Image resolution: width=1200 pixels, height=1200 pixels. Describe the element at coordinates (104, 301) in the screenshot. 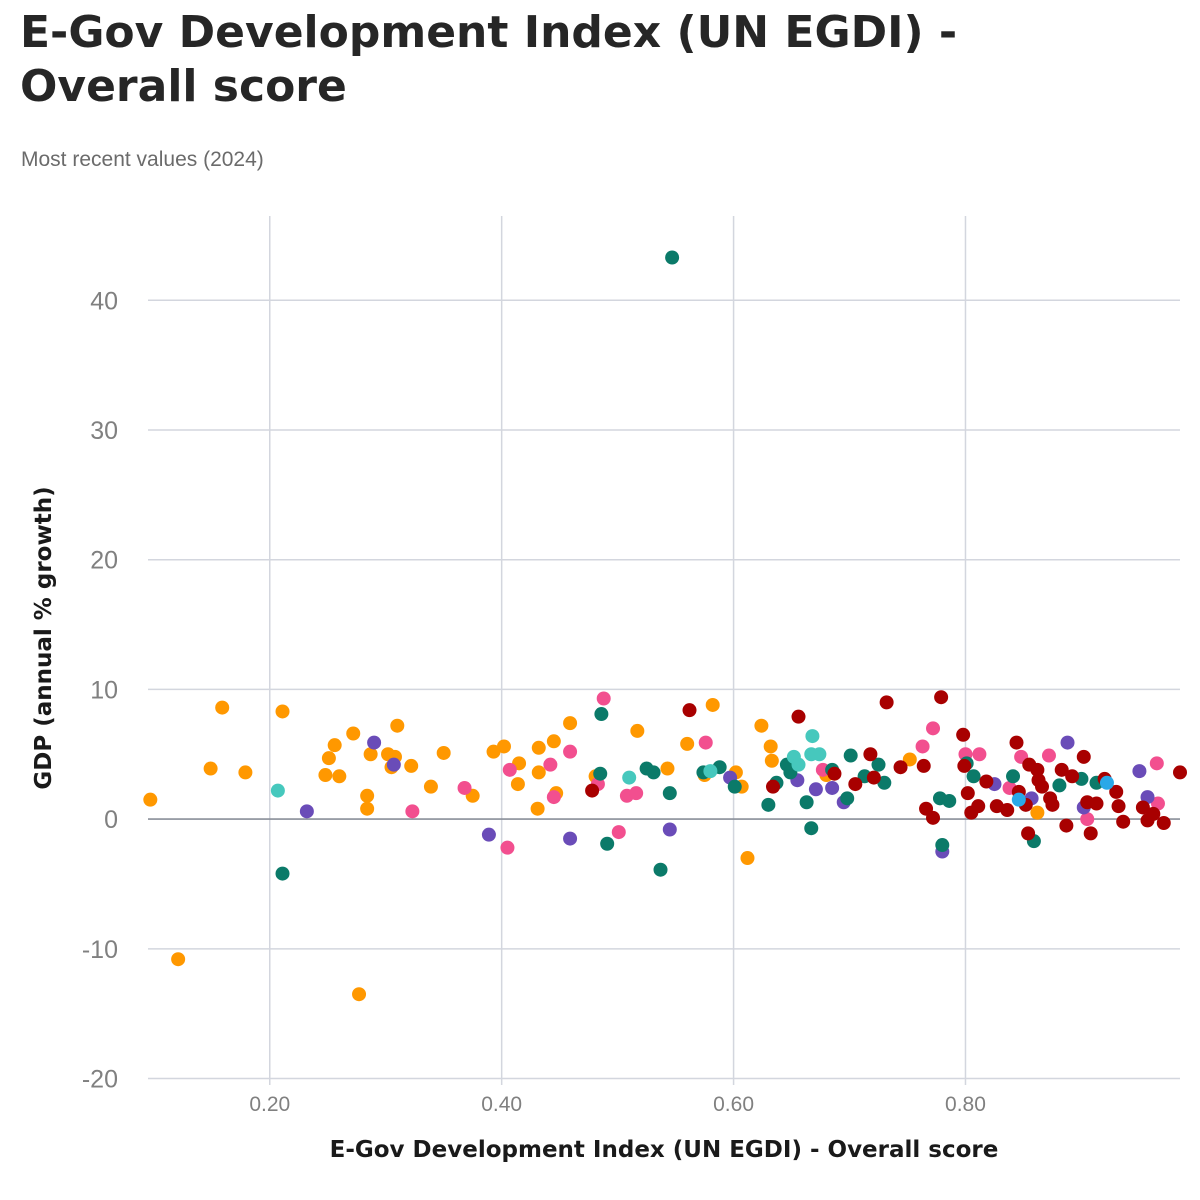

I see `y-tick-label: 40` at that location.